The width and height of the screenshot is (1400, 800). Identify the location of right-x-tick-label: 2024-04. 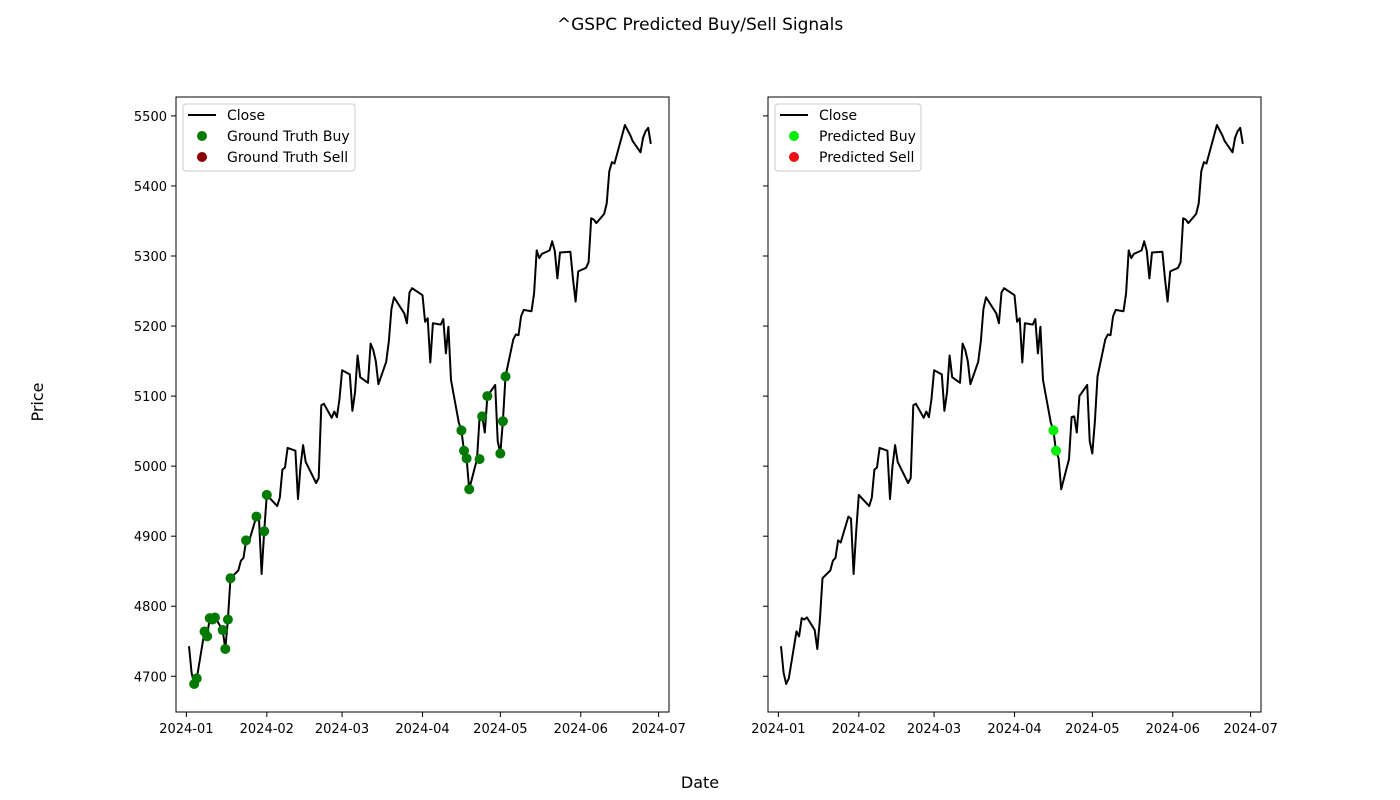
(1014, 729).